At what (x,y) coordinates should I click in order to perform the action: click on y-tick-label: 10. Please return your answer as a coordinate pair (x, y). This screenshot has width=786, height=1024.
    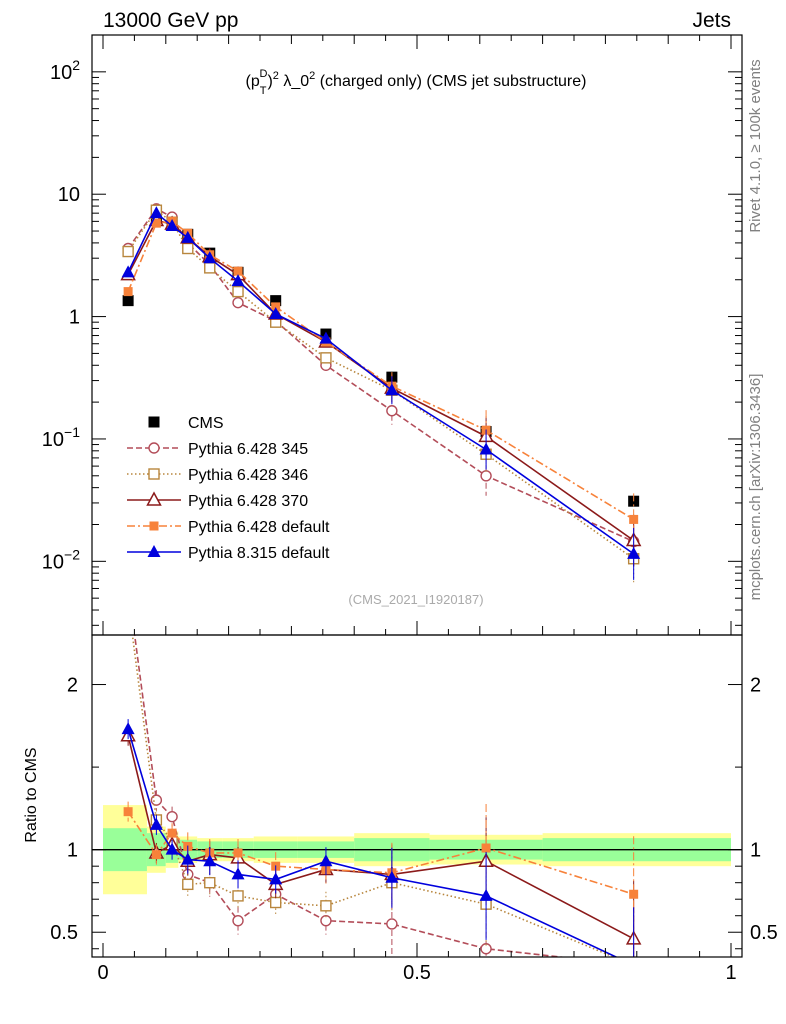
    Looking at the image, I should click on (69, 195).